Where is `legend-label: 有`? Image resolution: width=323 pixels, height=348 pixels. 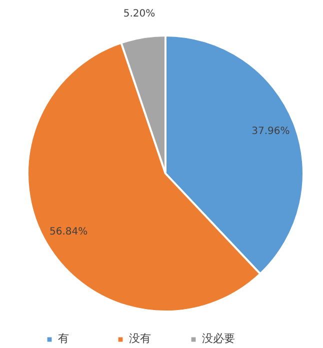 legend-label: 有 is located at coordinates (64, 339).